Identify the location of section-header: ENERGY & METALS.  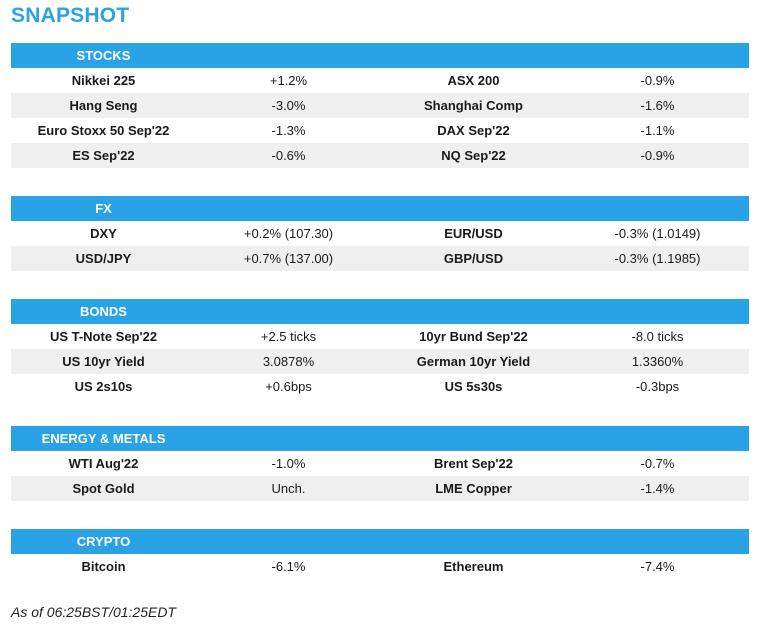
(380, 438).